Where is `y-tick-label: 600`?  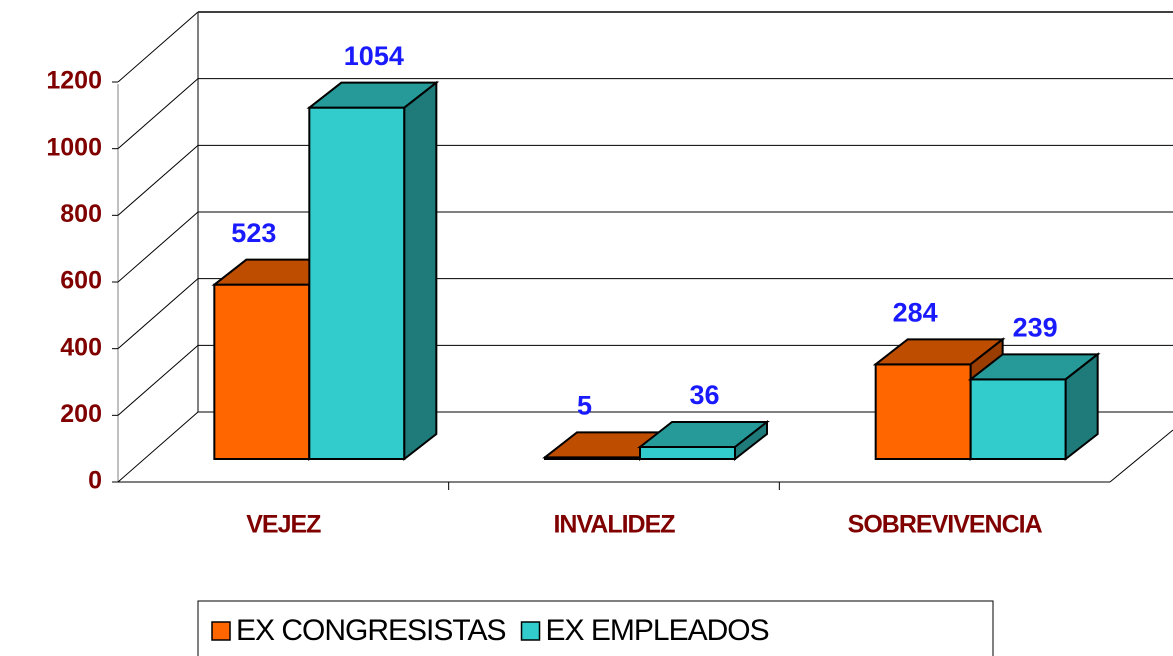 y-tick-label: 600 is located at coordinates (81, 281).